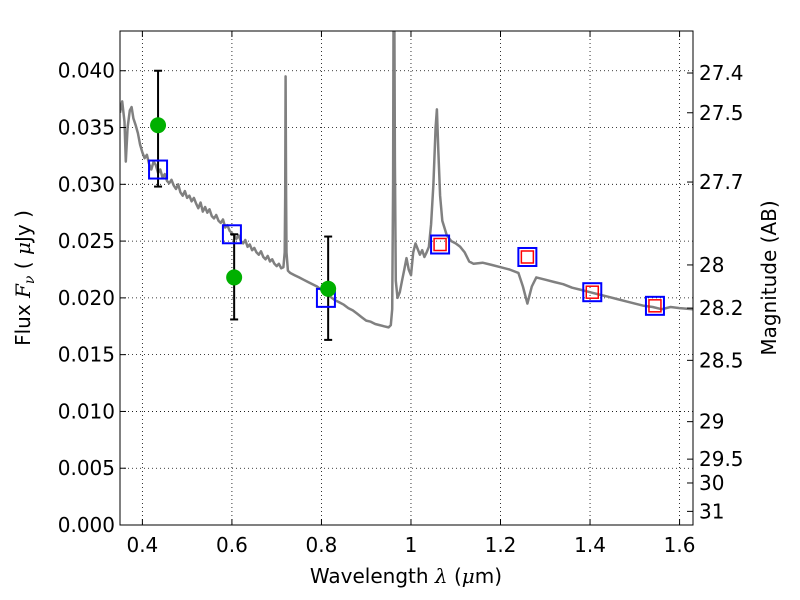 The height and width of the screenshot is (600, 800). I want to click on y2-tick-label: 29.5, so click(721, 459).